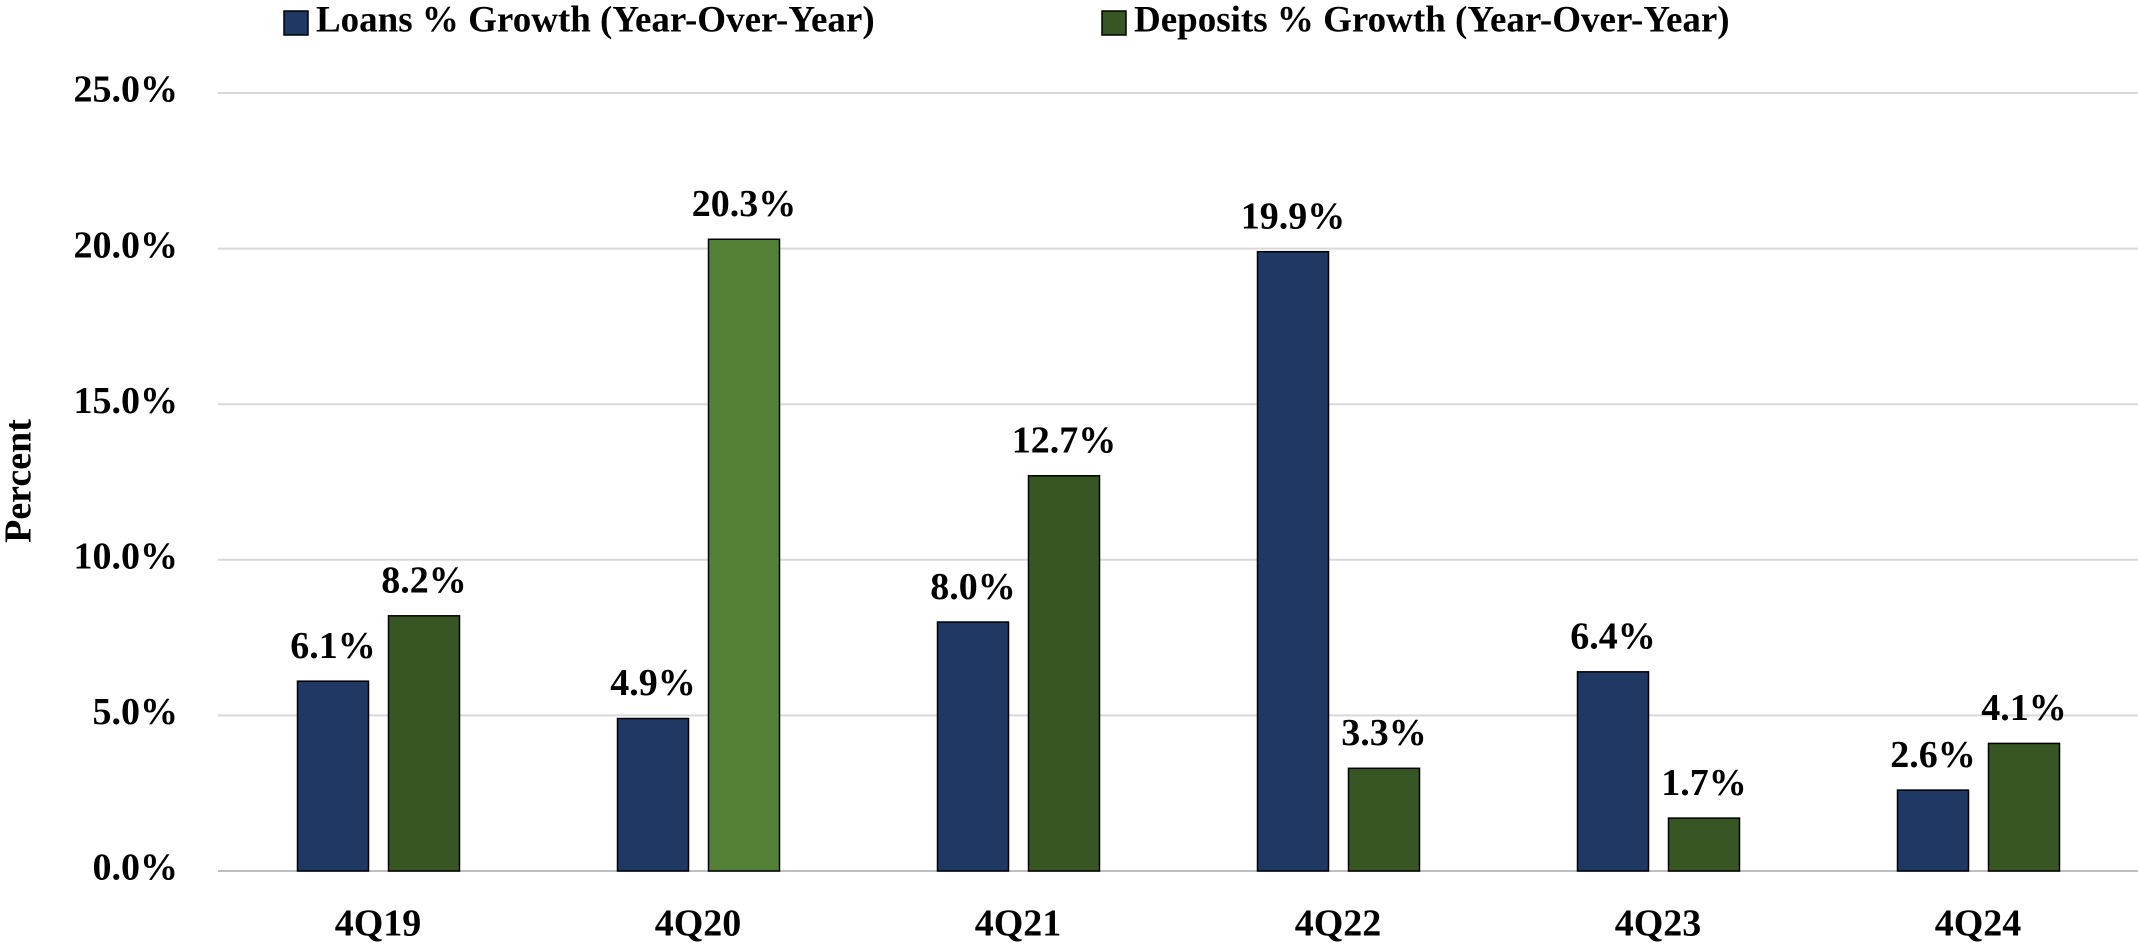  I want to click on x-tick-label: 4Q24, so click(1978, 924).